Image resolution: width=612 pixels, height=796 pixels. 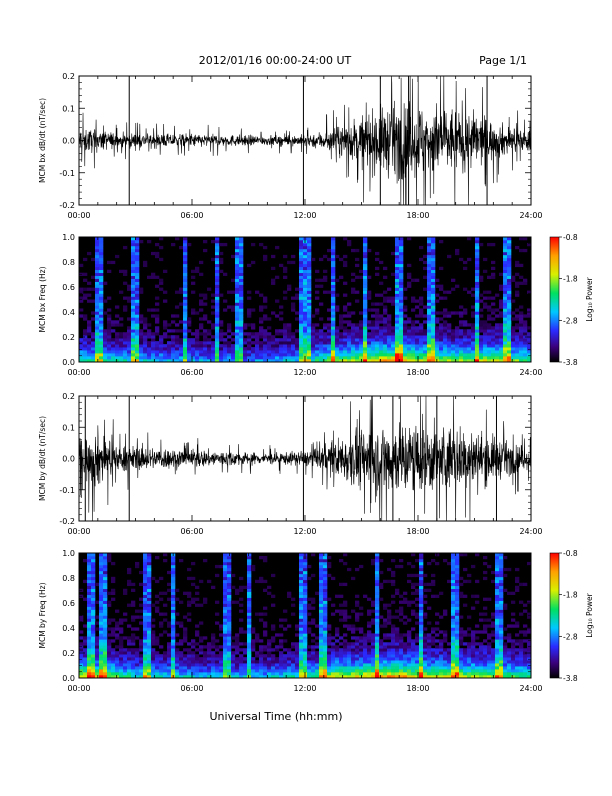 What do you see at coordinates (503, 60) in the screenshot?
I see `page-indicator: Page 1/1` at bounding box center [503, 60].